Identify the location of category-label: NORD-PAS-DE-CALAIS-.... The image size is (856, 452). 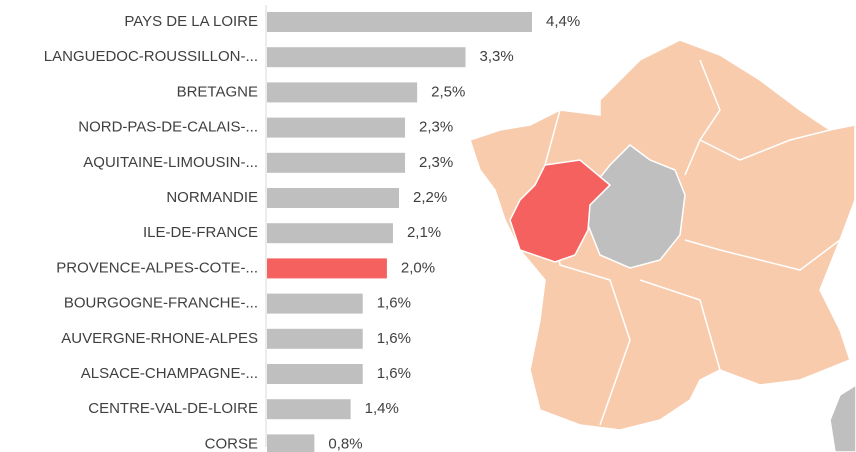
(168, 127).